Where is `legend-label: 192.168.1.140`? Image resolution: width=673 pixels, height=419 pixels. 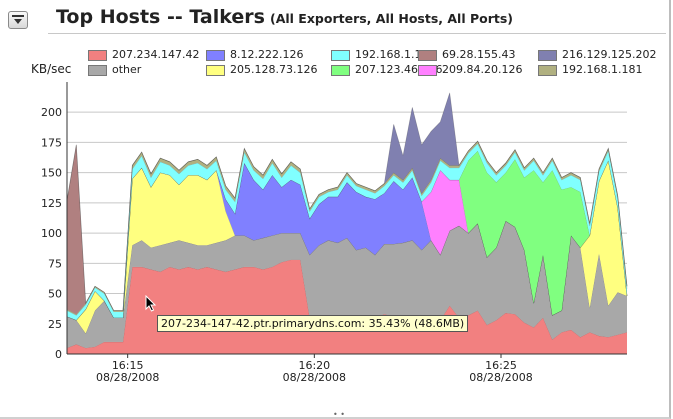 legend-label: 192.168.1.140 is located at coordinates (395, 54).